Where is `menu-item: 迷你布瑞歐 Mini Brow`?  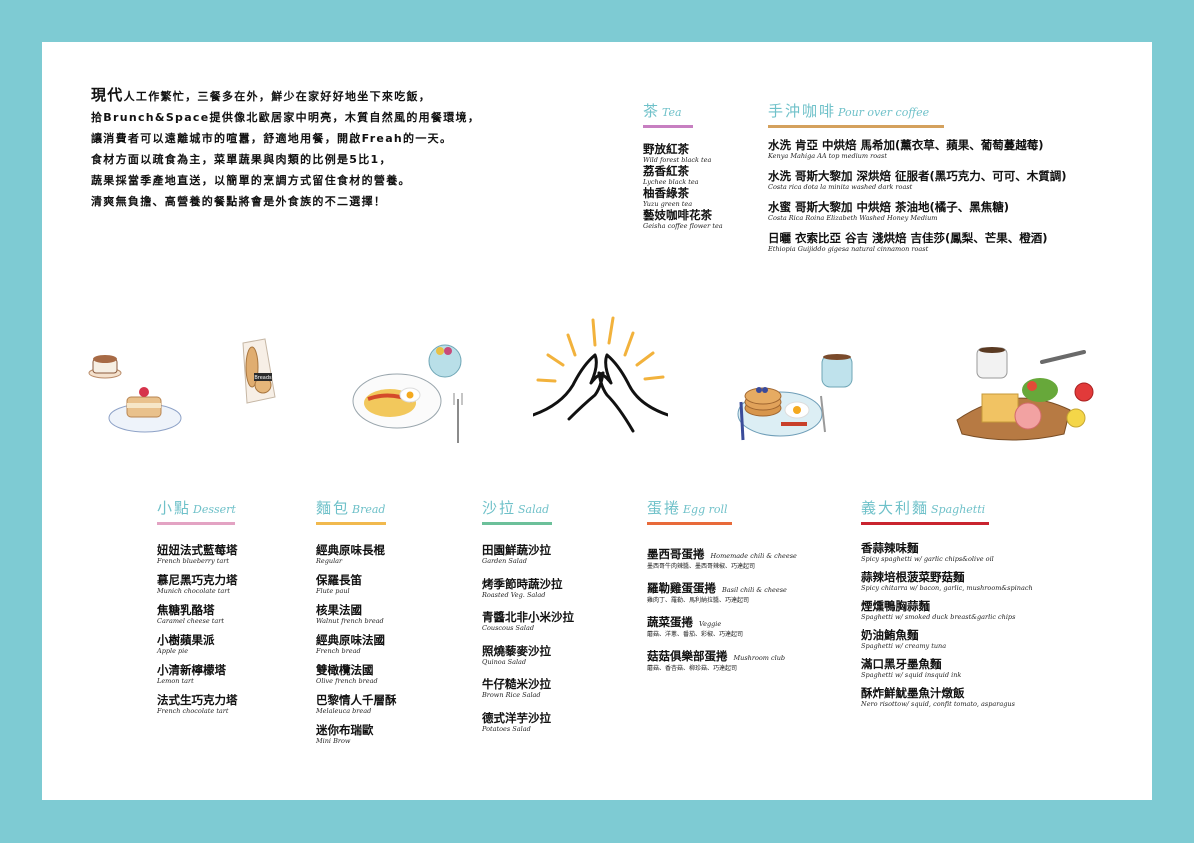
menu-item: 迷你布瑞歐 Mini Brow is located at coordinates (345, 734).